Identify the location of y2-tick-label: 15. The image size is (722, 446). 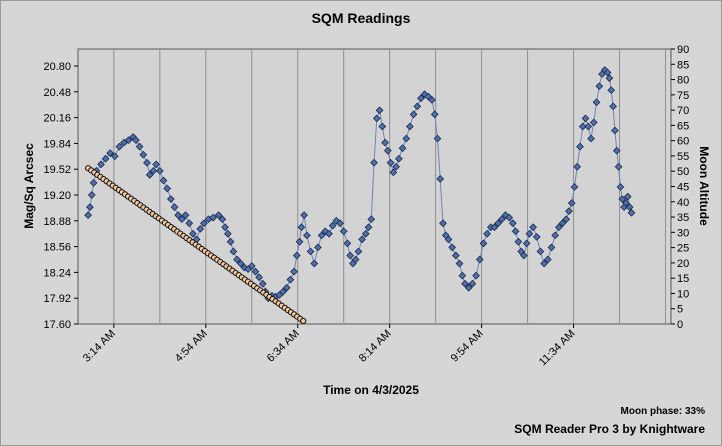
(683, 279).